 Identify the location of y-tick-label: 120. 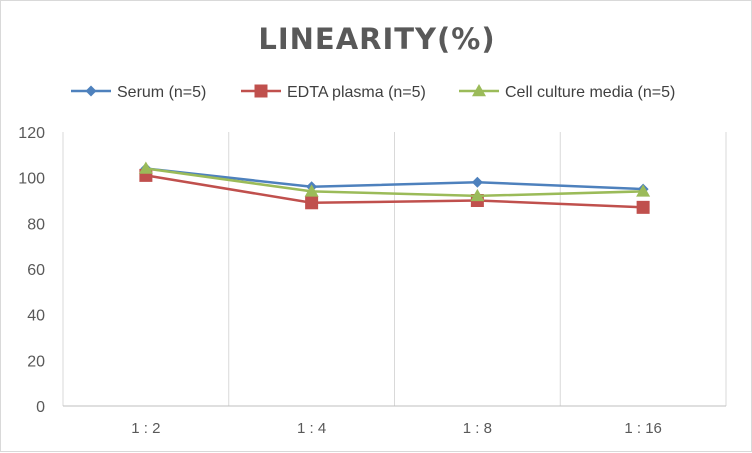
(31, 133).